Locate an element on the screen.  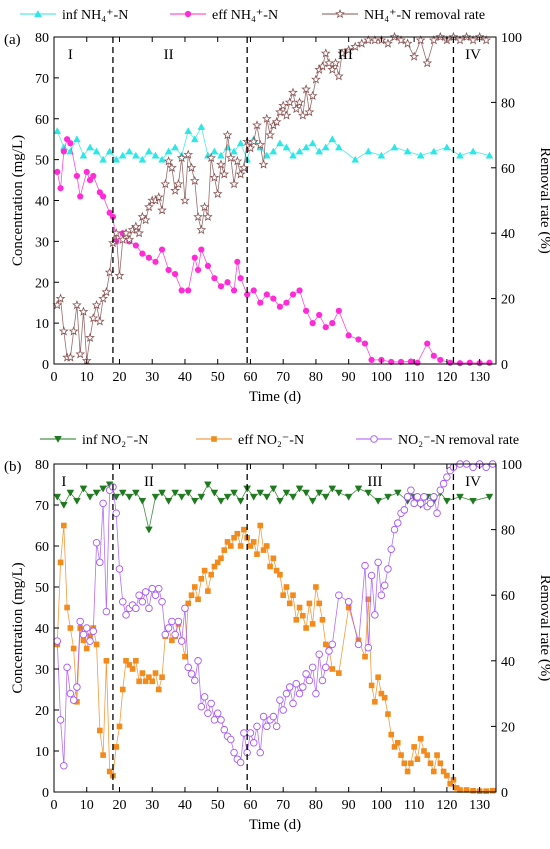
x-axis-title: Time (d) is located at coordinates (275, 397).